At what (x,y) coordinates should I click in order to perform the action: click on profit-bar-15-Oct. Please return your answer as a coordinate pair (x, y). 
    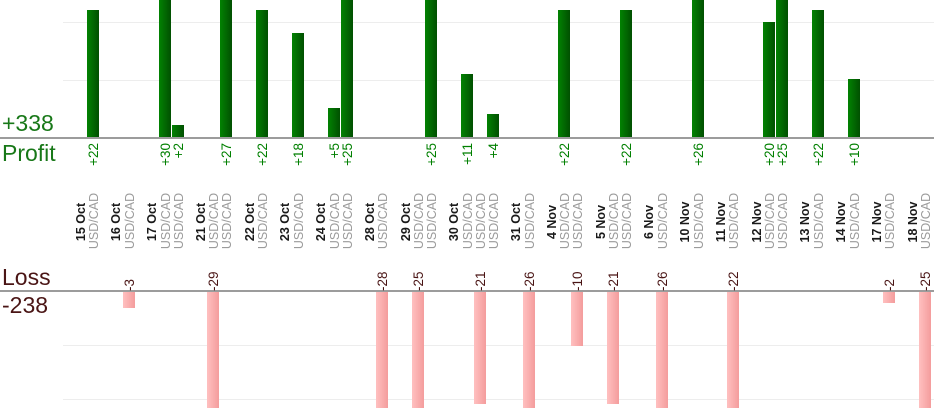
    Looking at the image, I should click on (93, 73).